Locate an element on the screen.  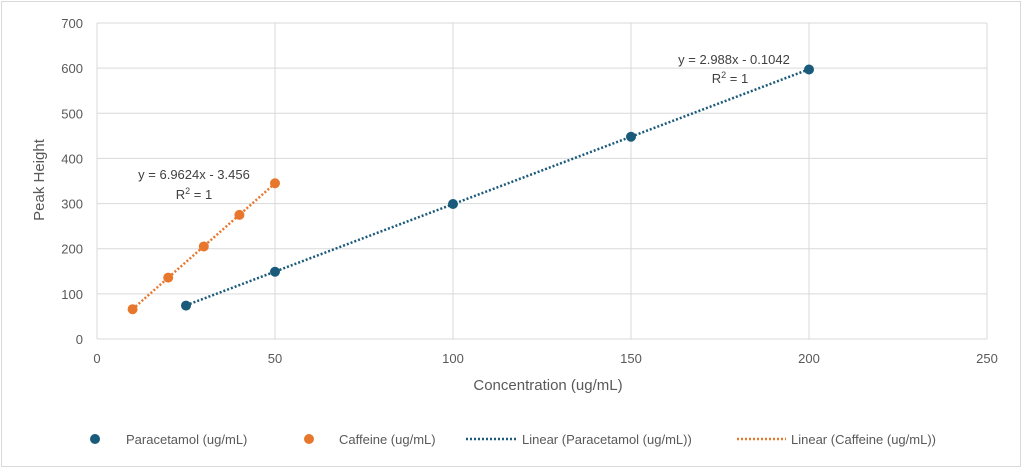
y-axis-ticks: 0 100 200 300 400 500 600 700 is located at coordinates (72, 181).